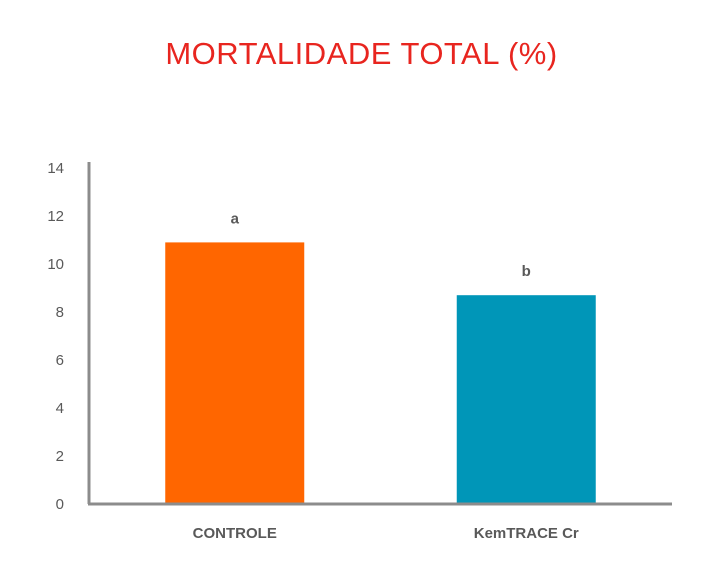 Image resolution: width=723 pixels, height=574 pixels. What do you see at coordinates (526, 399) in the screenshot?
I see `bar-kemtrace-cr` at bounding box center [526, 399].